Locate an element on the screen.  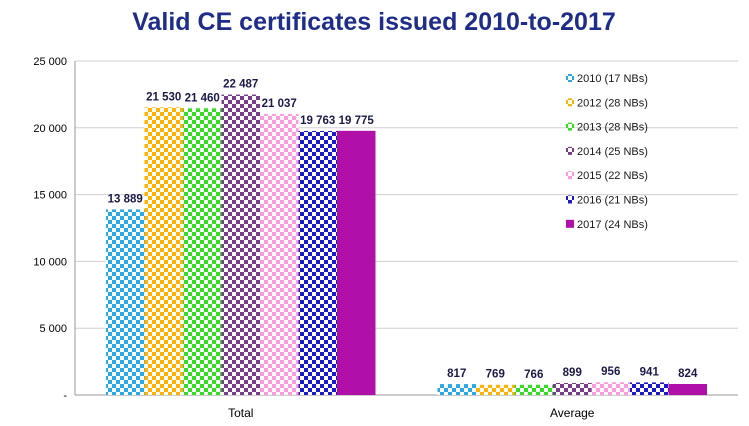
data-label: 21 460 is located at coordinates (202, 98).